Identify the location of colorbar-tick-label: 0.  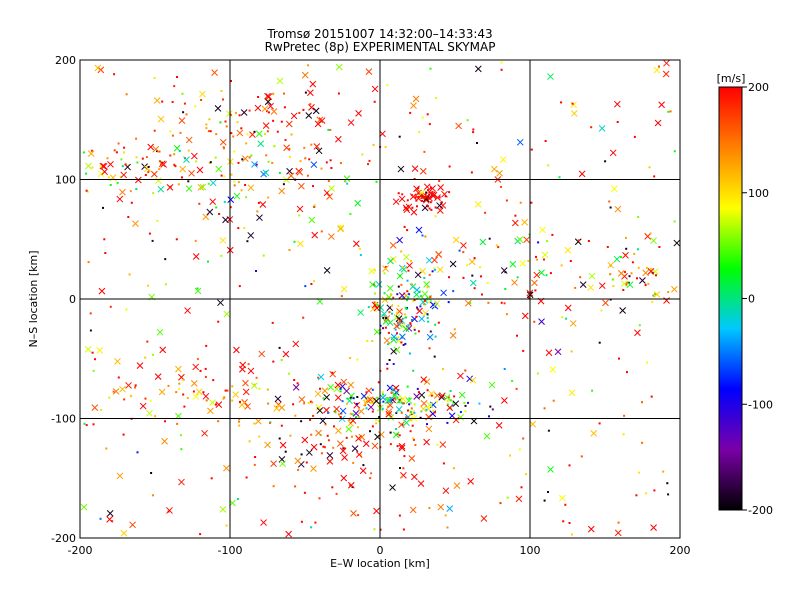
(751, 299).